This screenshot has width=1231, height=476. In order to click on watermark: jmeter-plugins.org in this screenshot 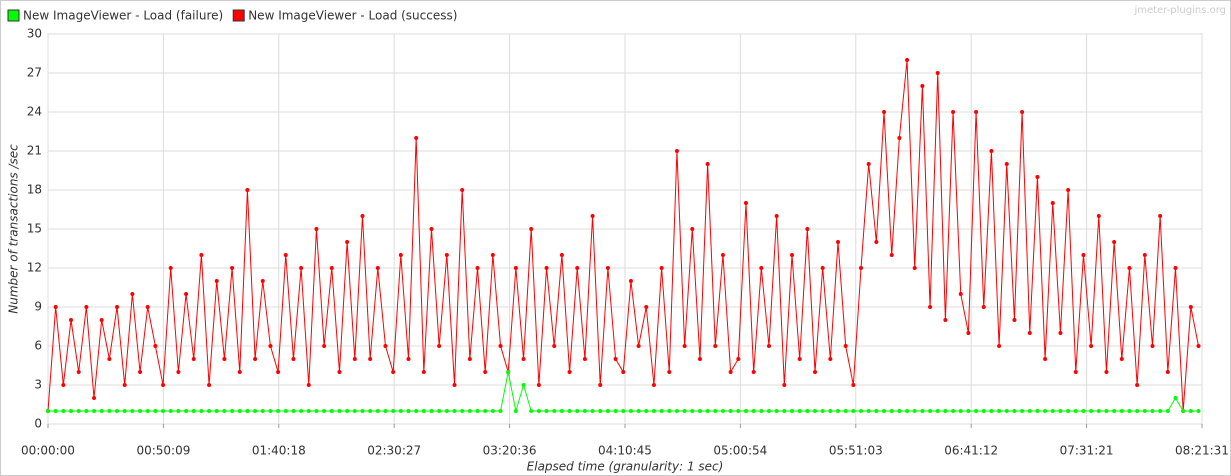, I will do `click(1179, 10)`.